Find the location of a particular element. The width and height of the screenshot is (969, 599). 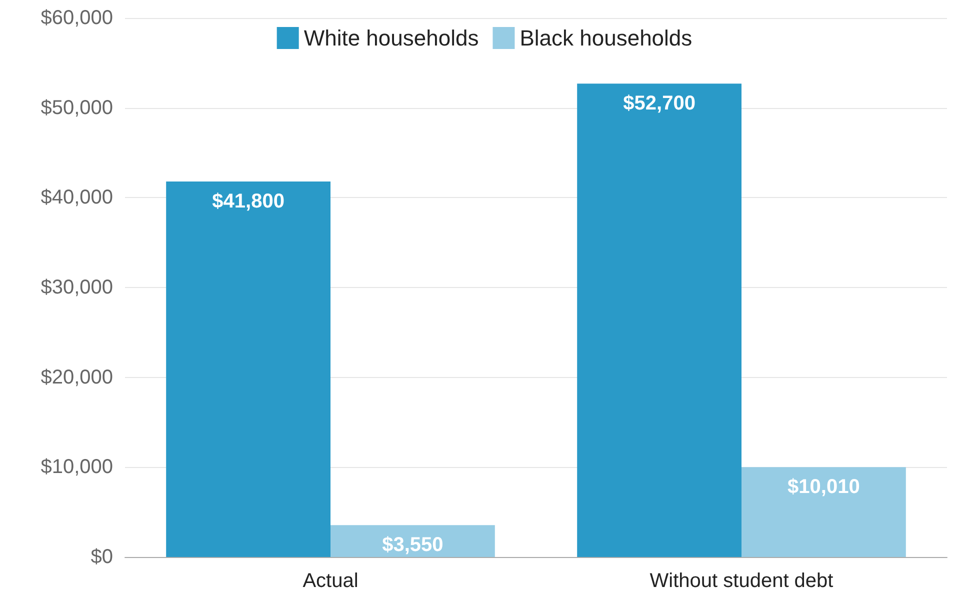

y-tick-label: $0 is located at coordinates (101, 557).